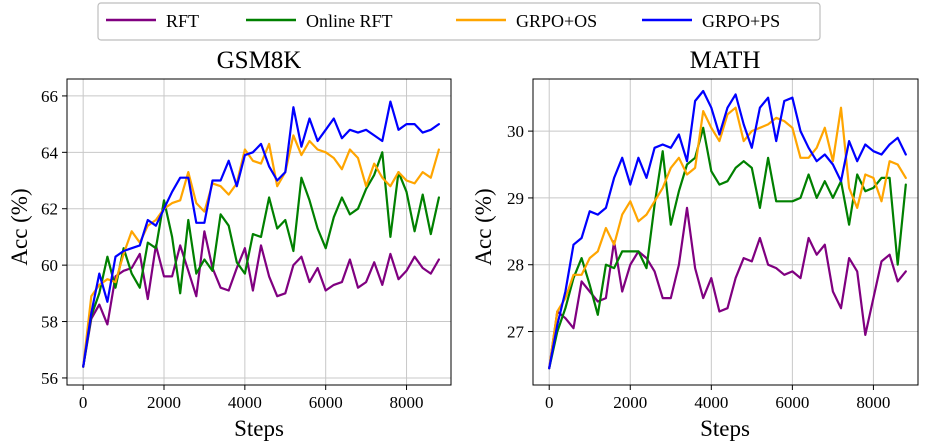 The image size is (925, 444). Describe the element at coordinates (711, 402) in the screenshot. I see `math-xtick-label: 4000` at that location.